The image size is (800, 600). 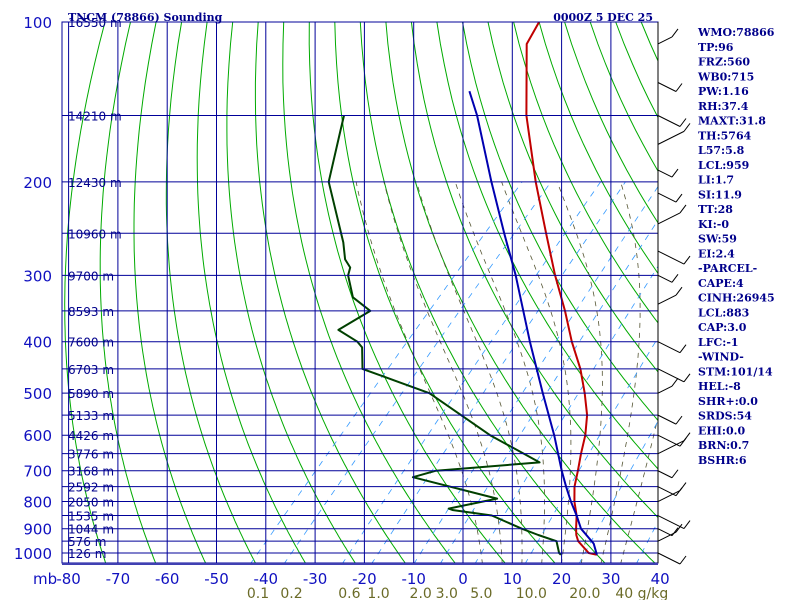 I want to click on index-entry: LCL:959, so click(x=723, y=165).